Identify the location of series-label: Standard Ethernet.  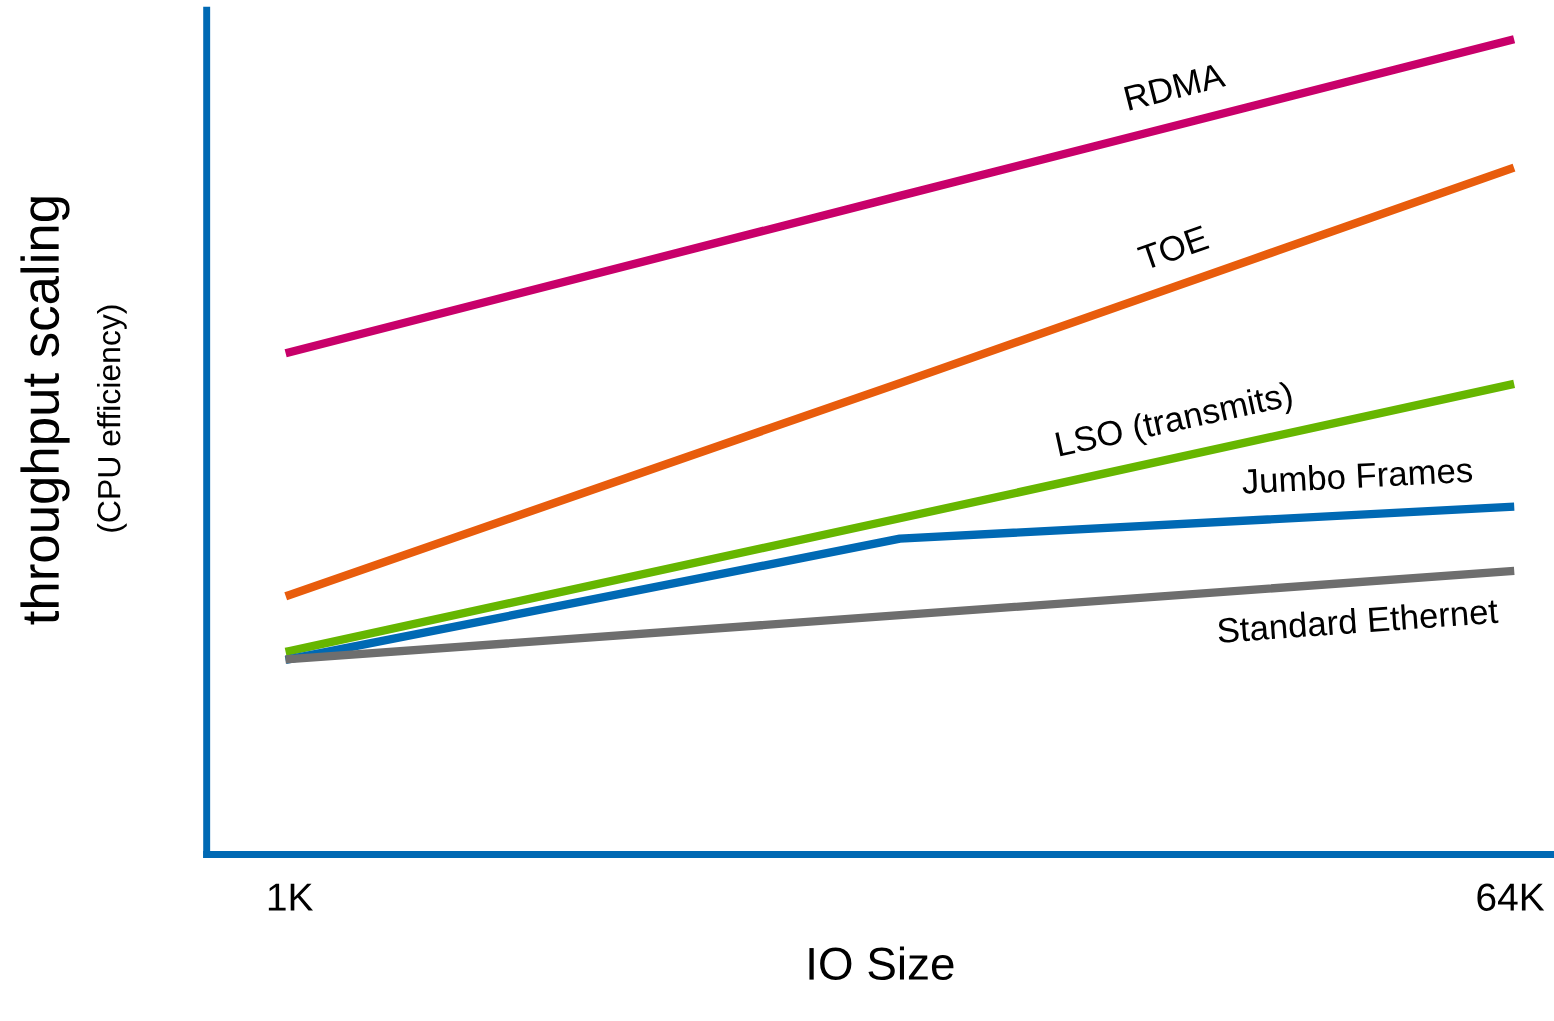
(1358, 620).